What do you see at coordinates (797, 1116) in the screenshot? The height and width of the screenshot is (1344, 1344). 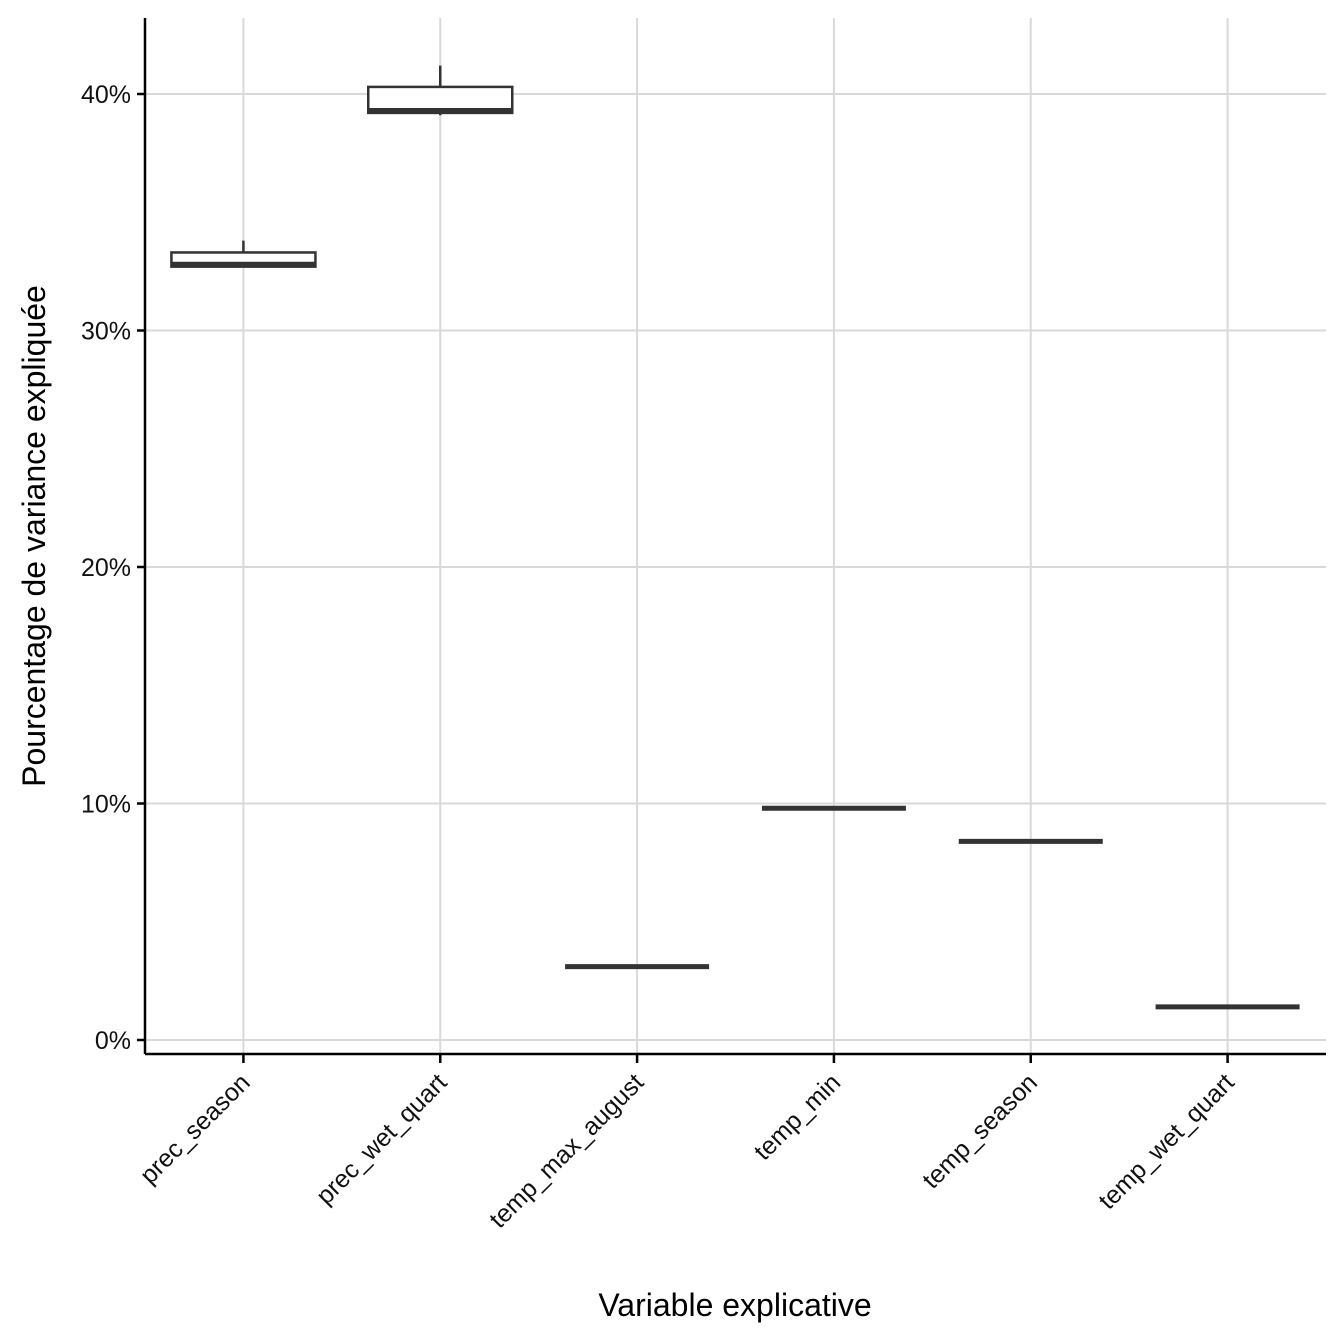 I see `x-tick-label: temp_min` at bounding box center [797, 1116].